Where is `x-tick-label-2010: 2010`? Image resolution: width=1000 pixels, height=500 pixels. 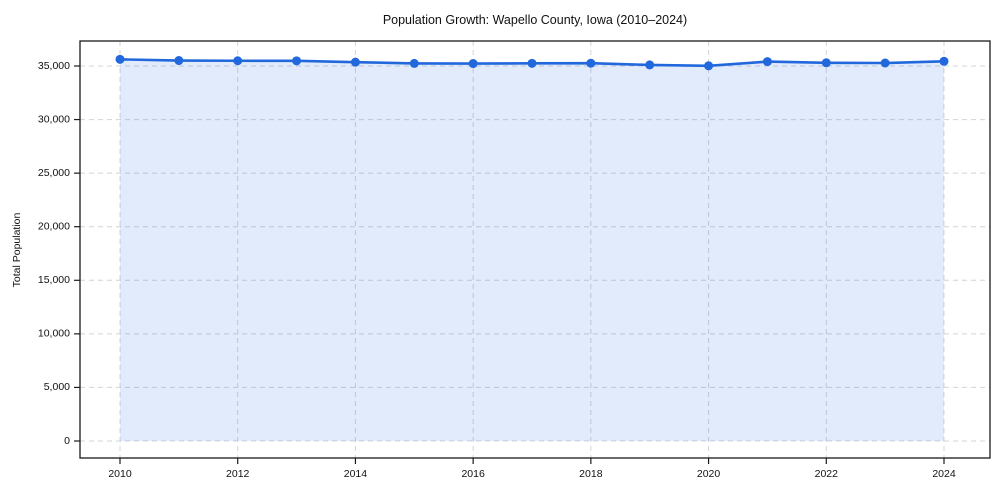 x-tick-label-2010: 2010 is located at coordinates (120, 474).